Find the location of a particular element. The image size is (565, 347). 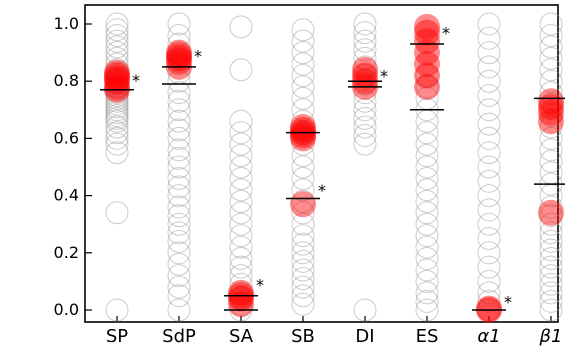

x-tick-label: SA is located at coordinates (241, 336).